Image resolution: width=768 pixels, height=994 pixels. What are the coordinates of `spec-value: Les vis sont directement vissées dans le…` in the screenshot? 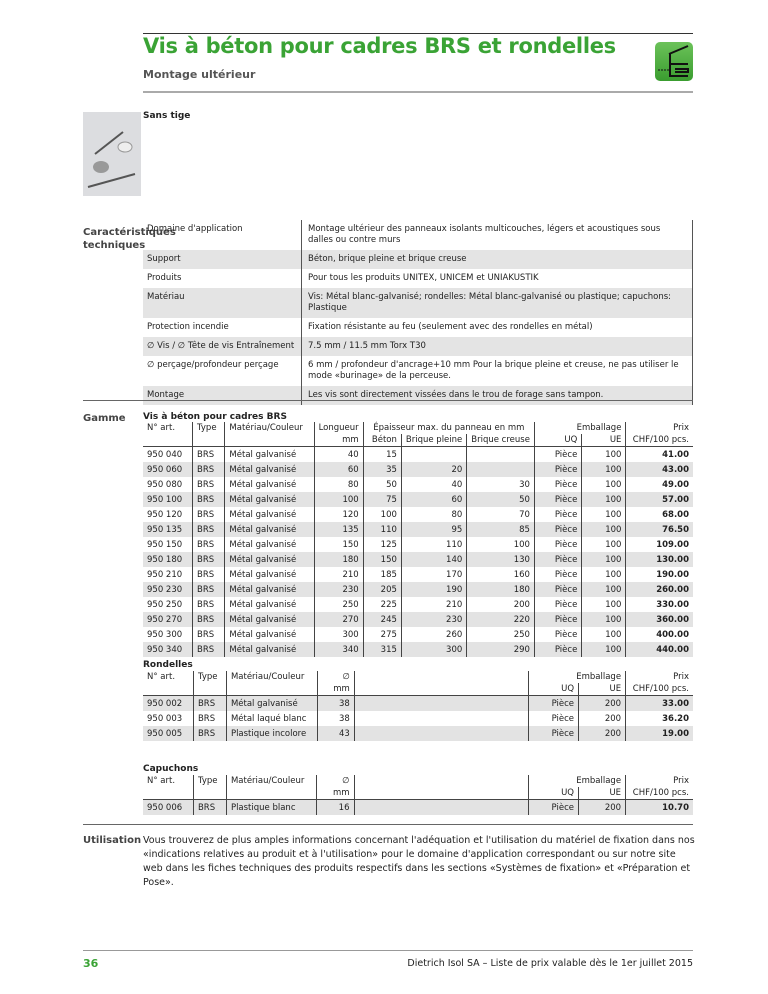 It's located at (497, 395).